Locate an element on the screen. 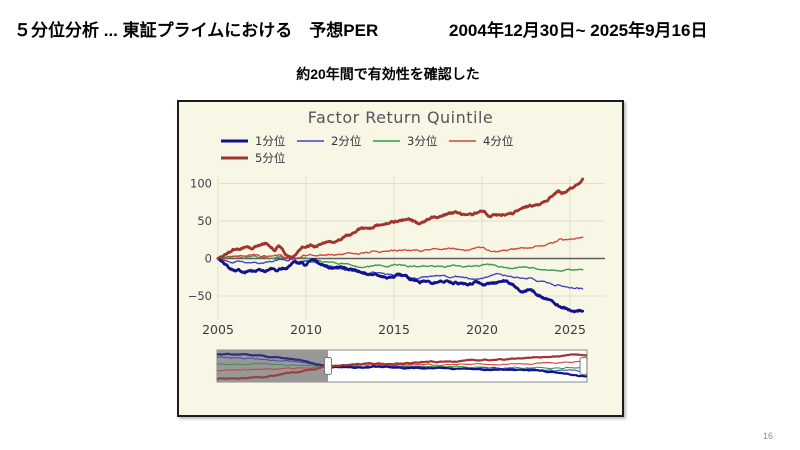 Image resolution: width=800 pixels, height=450 pixels. y-tick-label: 100 is located at coordinates (201, 184).